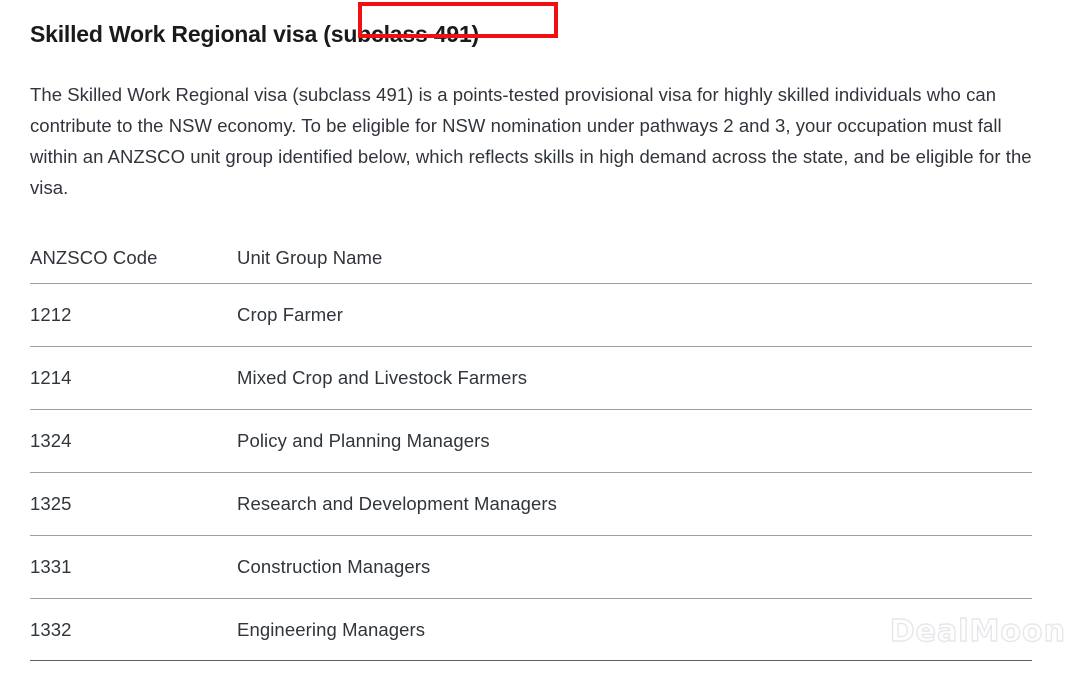  Describe the element at coordinates (977, 631) in the screenshot. I see `dealmoon-watermark: DealMoon` at that location.